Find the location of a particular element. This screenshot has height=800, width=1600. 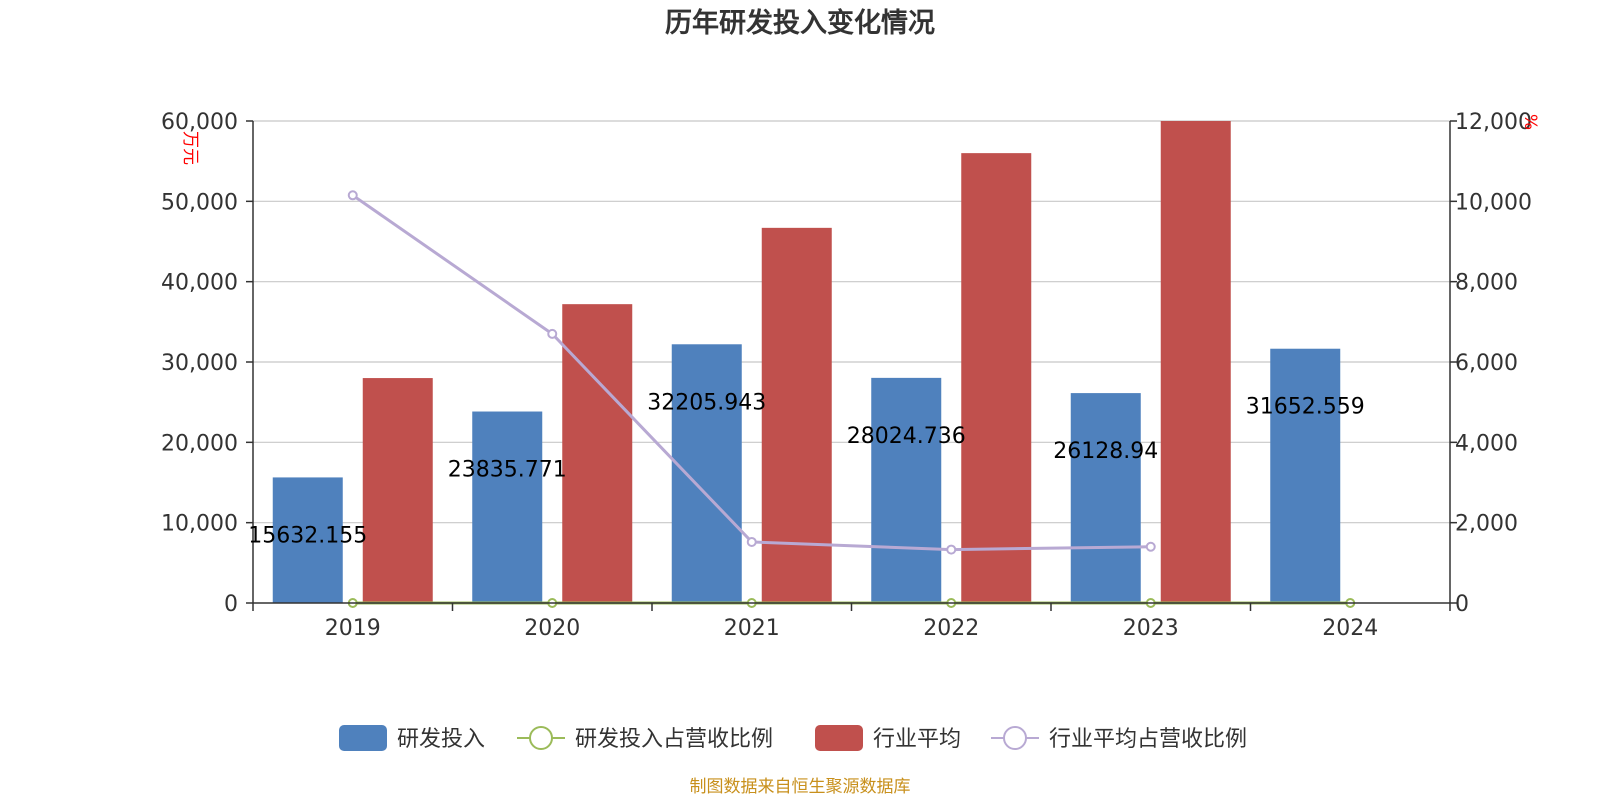

source-note: 制图数据来自恒生聚源数据库 is located at coordinates (800, 787).